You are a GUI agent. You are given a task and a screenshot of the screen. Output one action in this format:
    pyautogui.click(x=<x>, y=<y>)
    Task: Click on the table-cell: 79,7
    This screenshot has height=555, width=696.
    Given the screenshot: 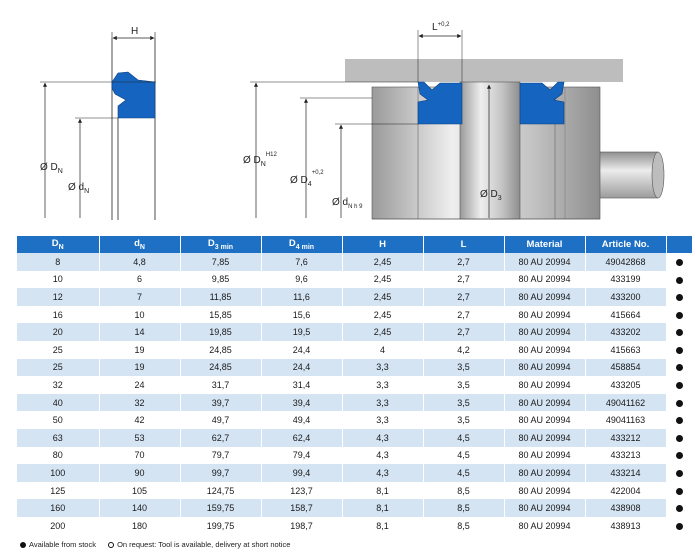 What is the action you would take?
    pyautogui.click(x=221, y=455)
    